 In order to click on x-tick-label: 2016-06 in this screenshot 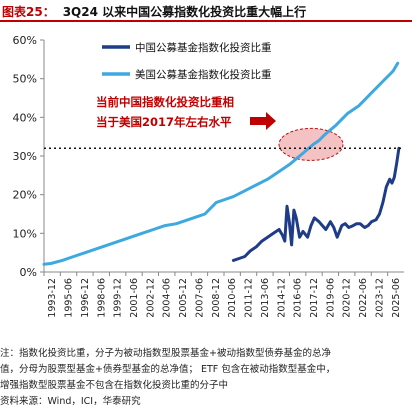, I will do `click(298, 298)`.